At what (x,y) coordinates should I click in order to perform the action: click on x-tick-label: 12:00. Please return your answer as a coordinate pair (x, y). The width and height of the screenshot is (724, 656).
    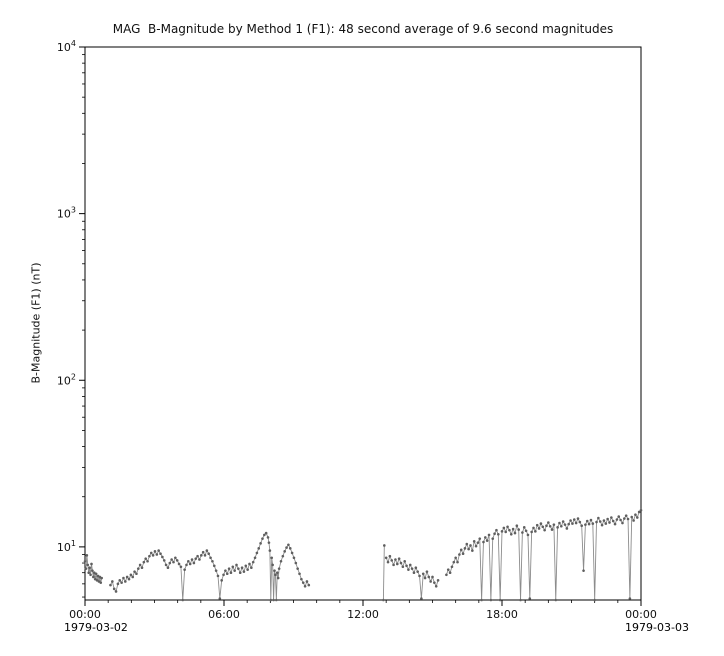
    Looking at the image, I should click on (363, 614).